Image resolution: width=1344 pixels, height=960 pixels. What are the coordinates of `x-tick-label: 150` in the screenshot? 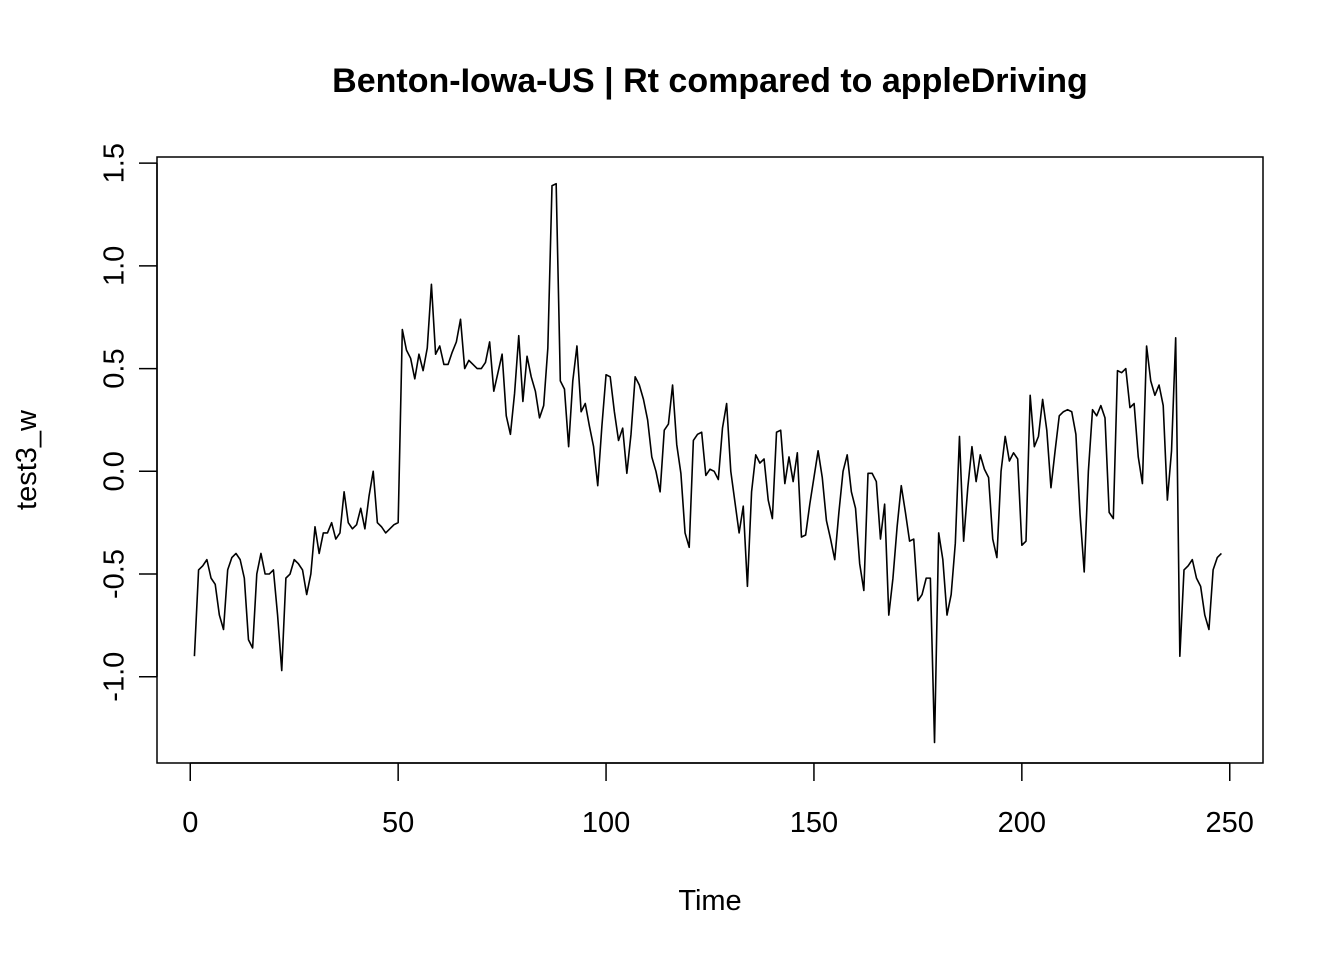 It's located at (814, 823).